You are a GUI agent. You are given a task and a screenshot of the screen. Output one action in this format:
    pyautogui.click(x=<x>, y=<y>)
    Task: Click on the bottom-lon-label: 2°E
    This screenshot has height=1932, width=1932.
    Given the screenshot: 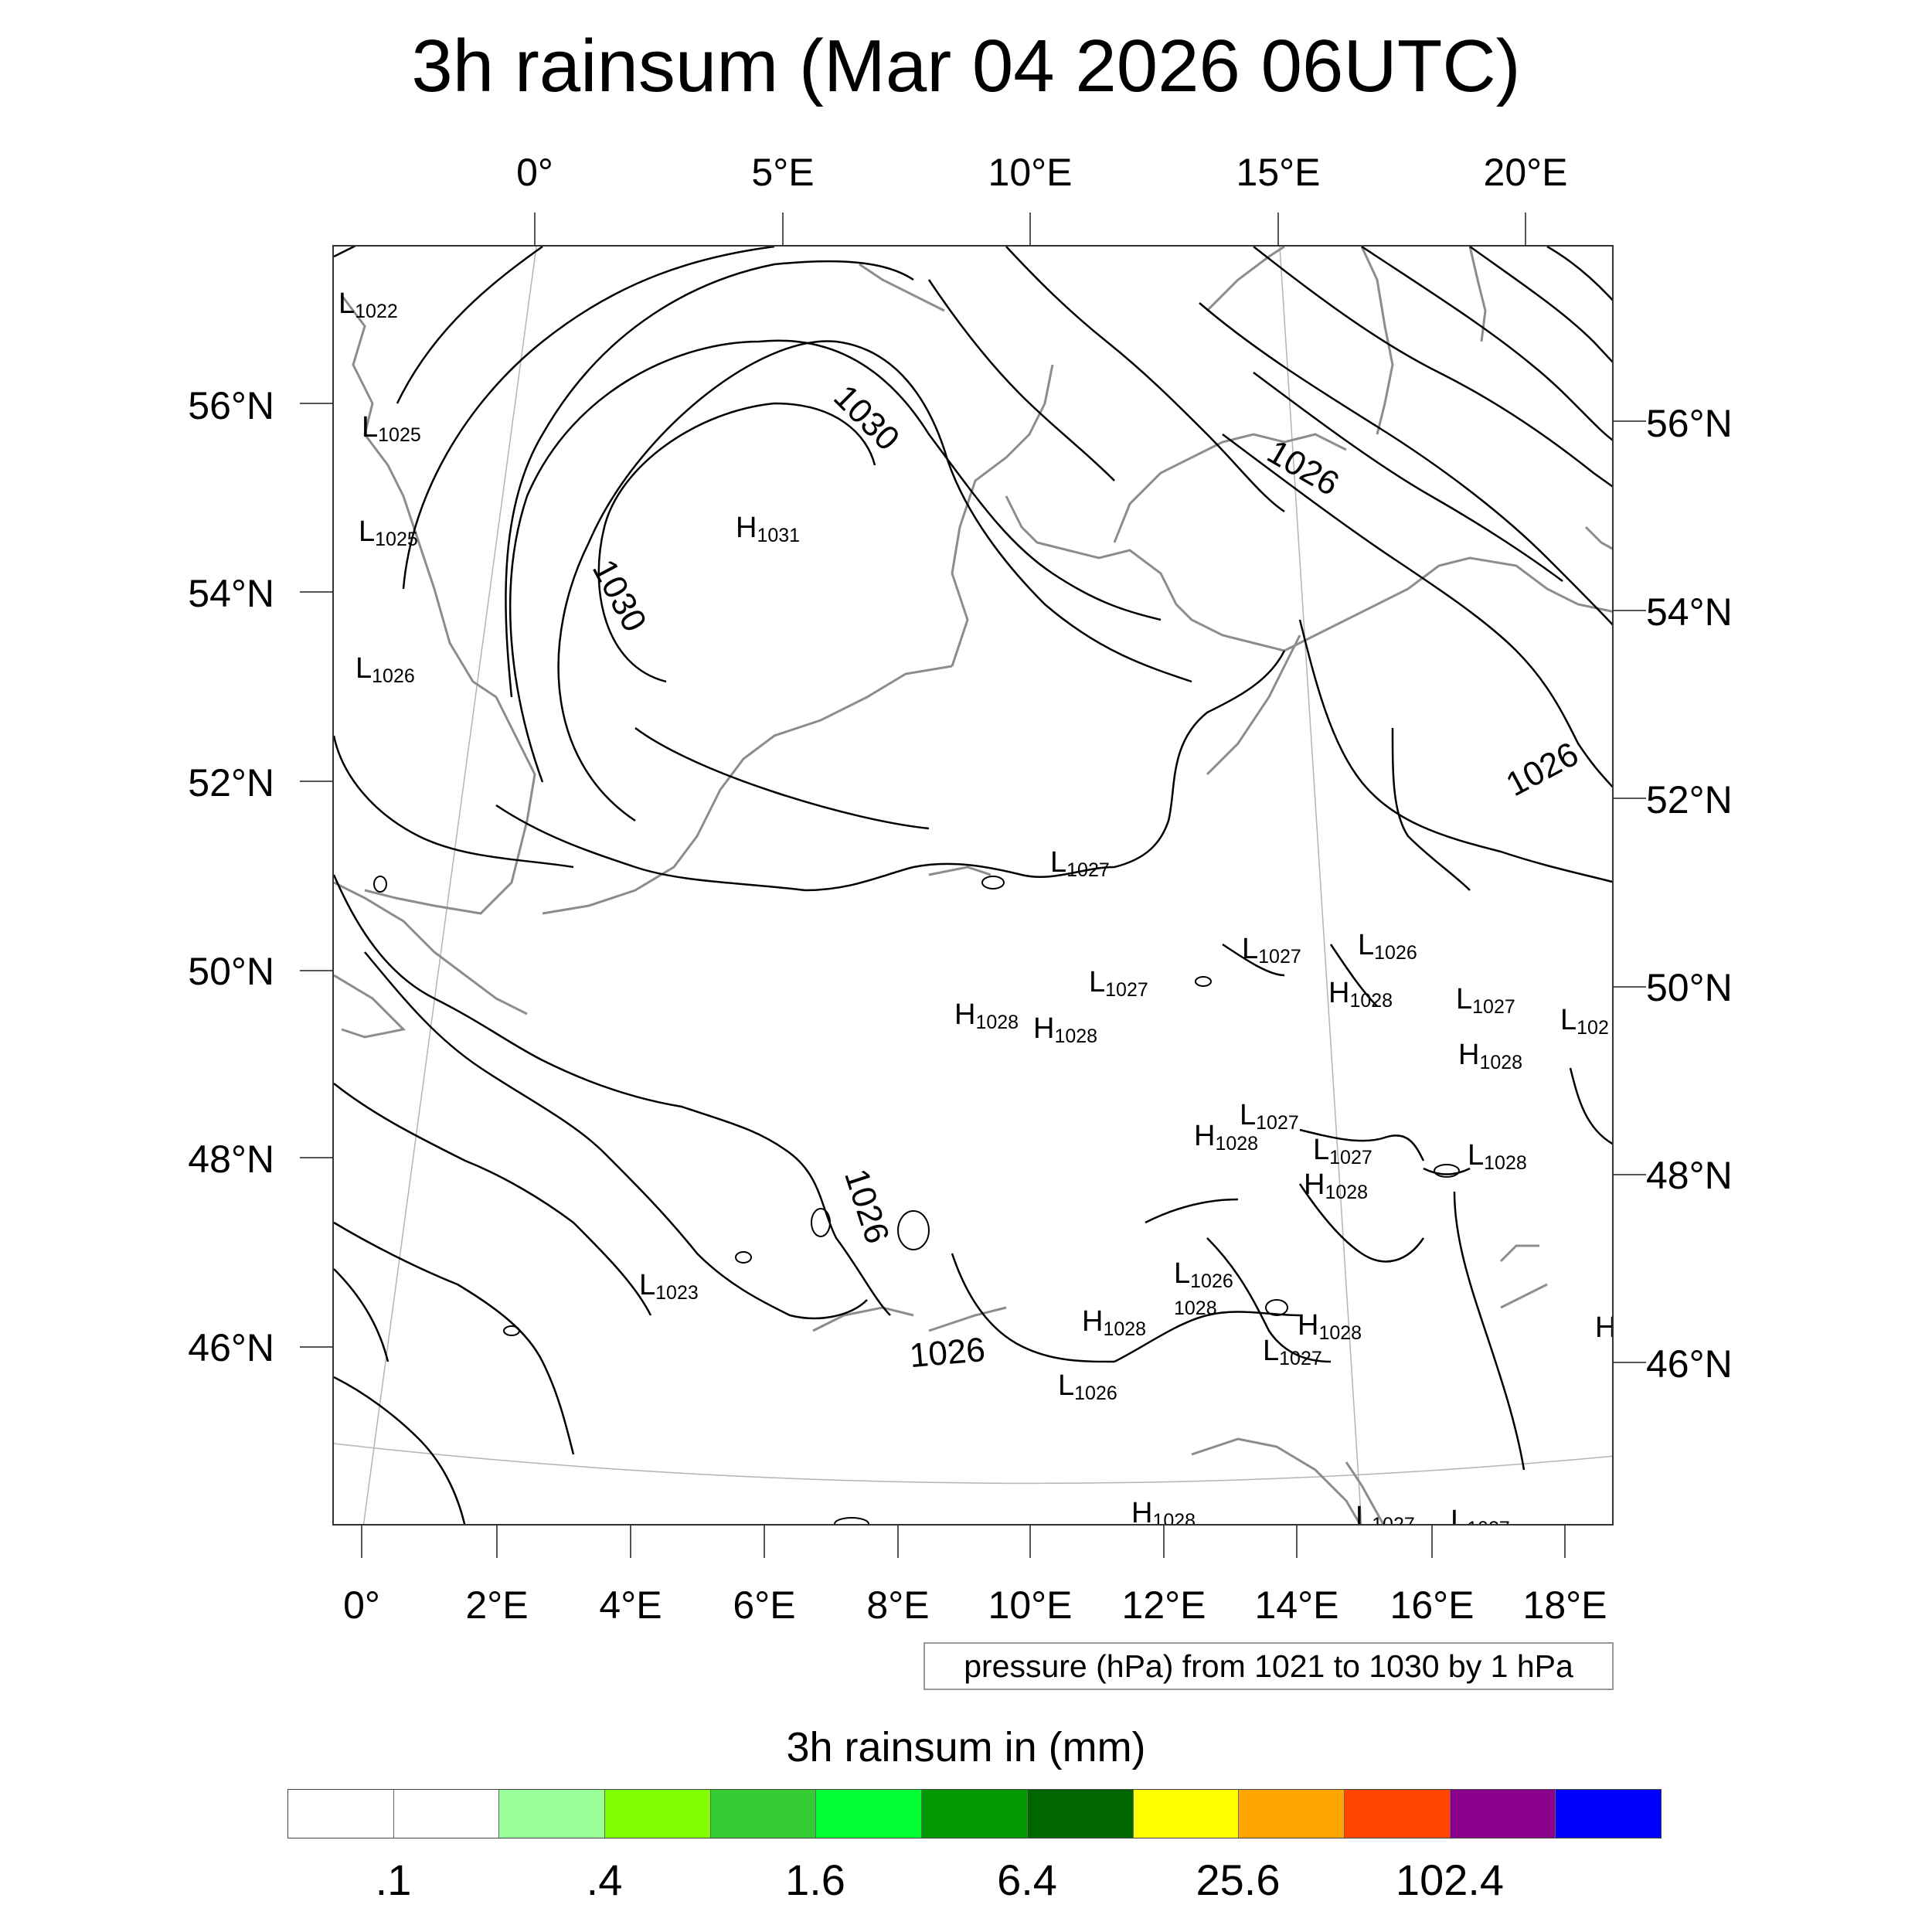 What is the action you would take?
    pyautogui.click(x=497, y=1605)
    